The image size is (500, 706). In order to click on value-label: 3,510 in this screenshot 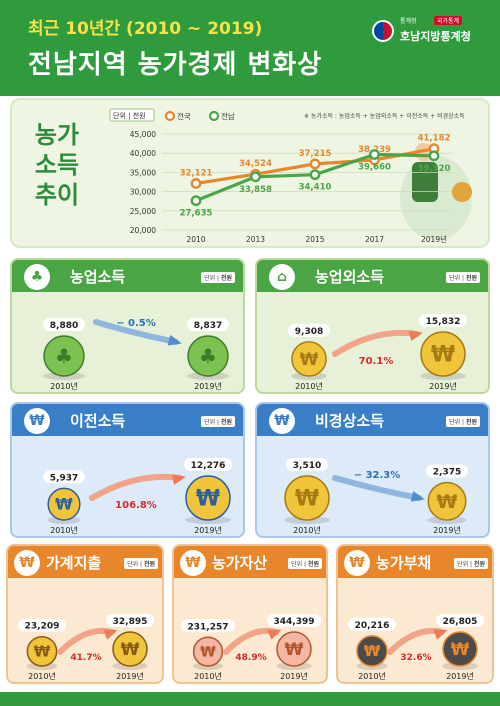, I will do `click(307, 466)`.